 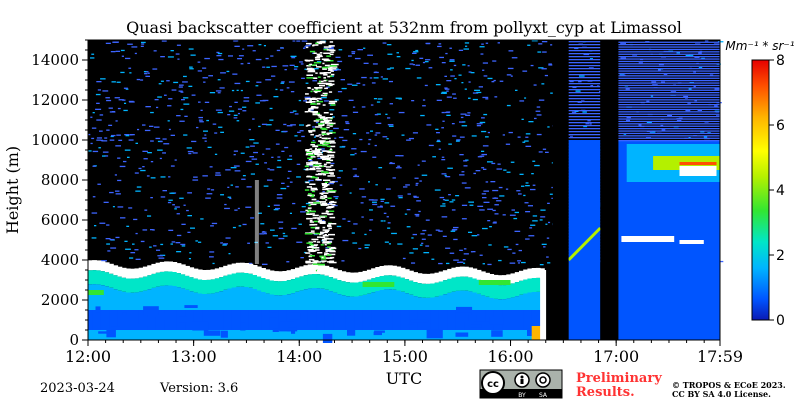 What do you see at coordinates (691, 242) in the screenshot?
I see `lower-cloud-layer` at bounding box center [691, 242].